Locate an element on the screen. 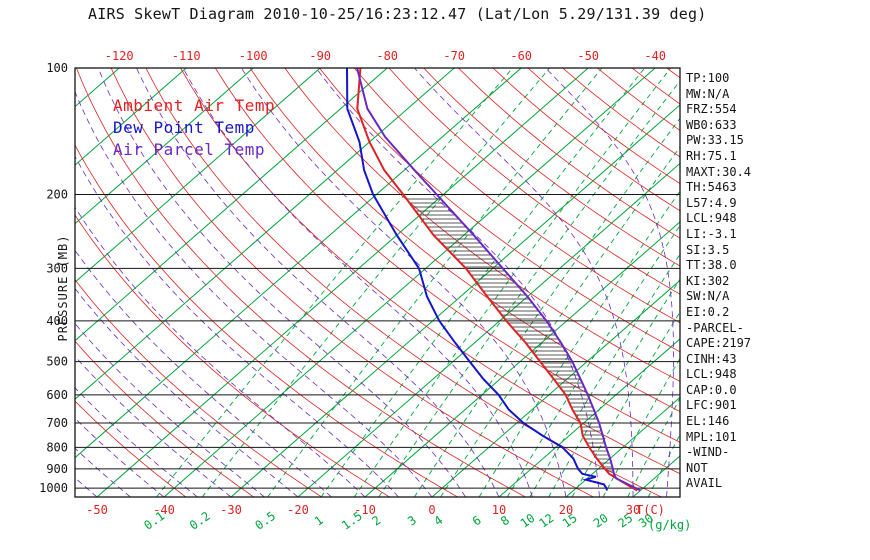  stat-line: CAPE:2197 is located at coordinates (719, 343).